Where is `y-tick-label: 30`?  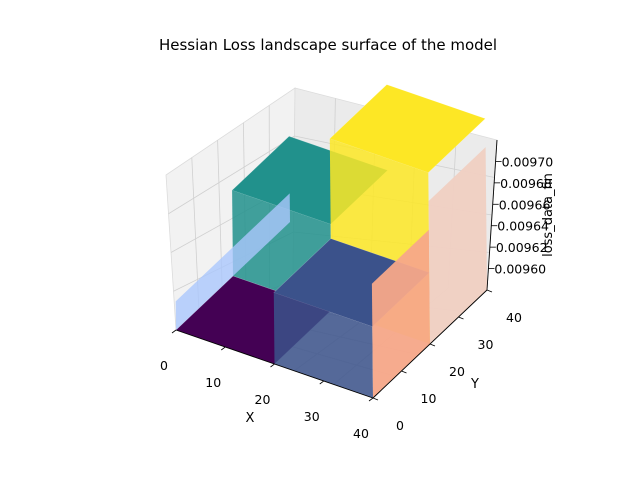
y-tick-label: 30 is located at coordinates (486, 344).